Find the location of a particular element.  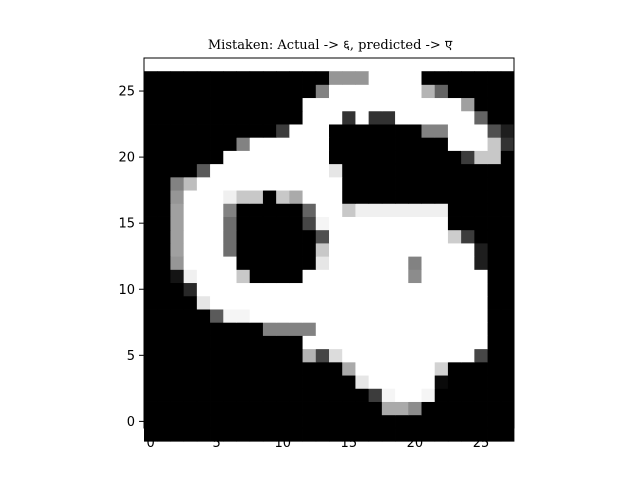

x-tick-label: 5 is located at coordinates (217, 443).